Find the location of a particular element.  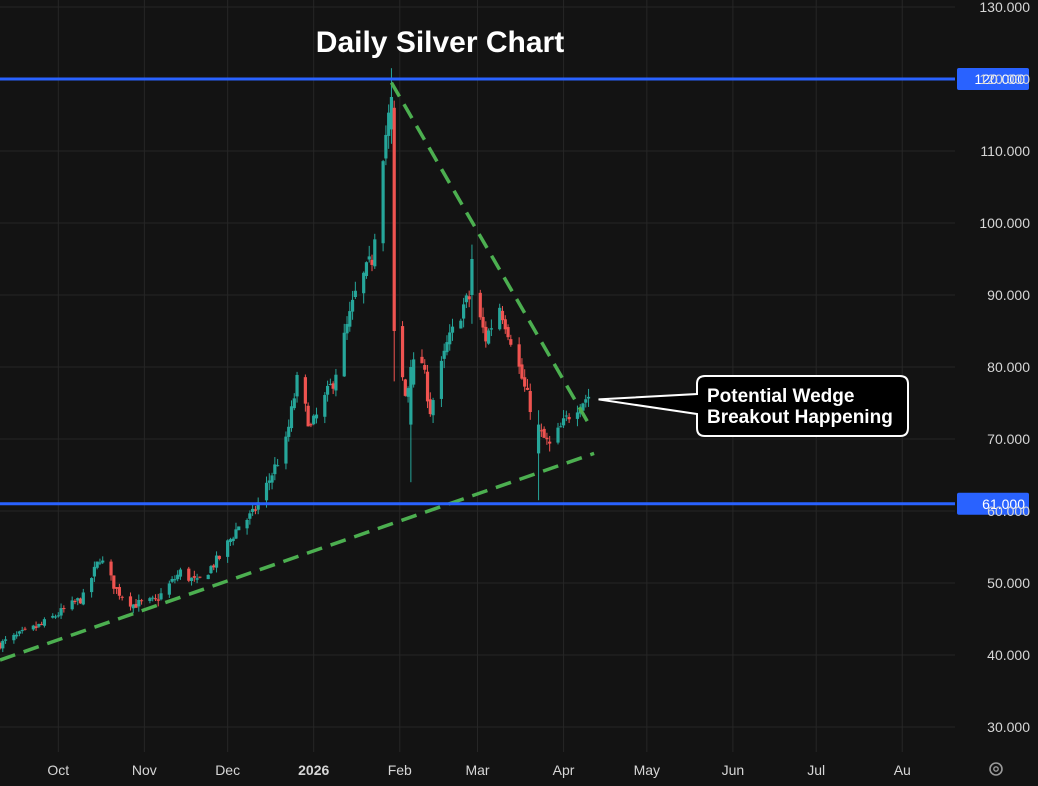

y-tick-label: 50.000 is located at coordinates (1008, 583).